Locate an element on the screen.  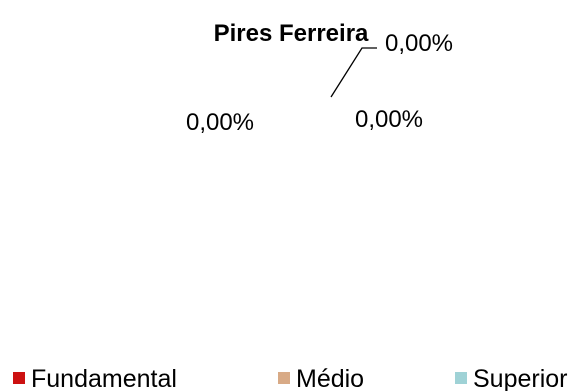
legend-swatch-fundamental is located at coordinates (19, 378).